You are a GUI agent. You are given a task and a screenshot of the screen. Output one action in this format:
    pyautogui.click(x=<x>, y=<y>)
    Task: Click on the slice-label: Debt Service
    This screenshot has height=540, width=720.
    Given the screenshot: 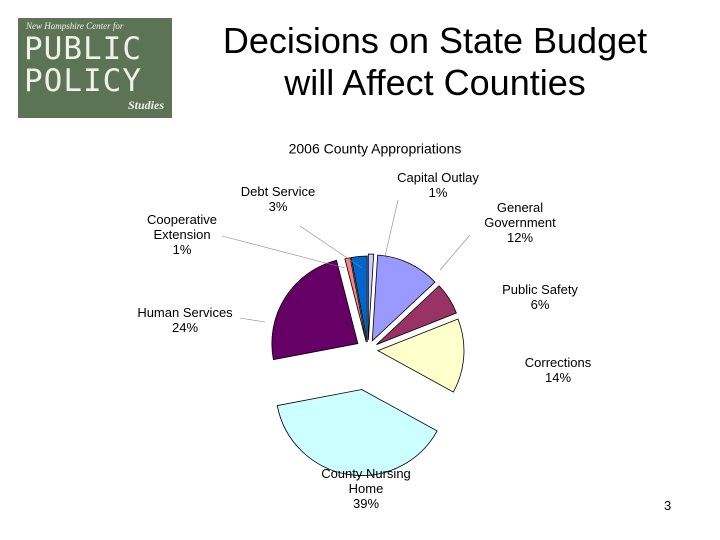 What is the action you would take?
    pyautogui.click(x=278, y=191)
    